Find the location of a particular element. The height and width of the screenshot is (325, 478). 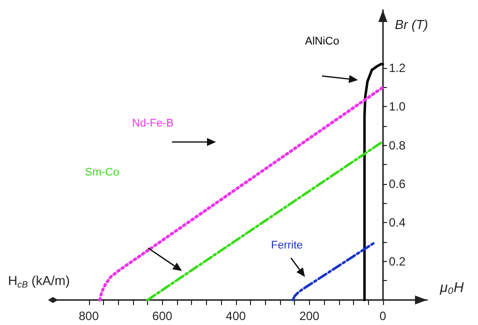

y-tick-label: 0.6 is located at coordinates (397, 184).